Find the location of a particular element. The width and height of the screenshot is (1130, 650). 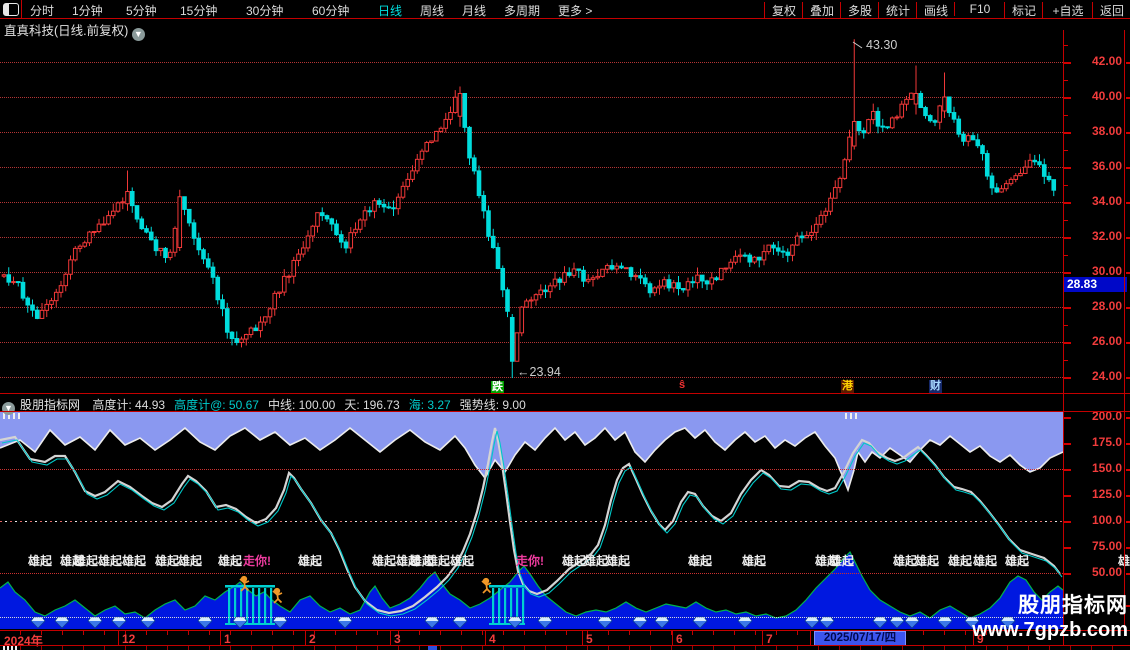

indicator-axis-label: 175.0 is located at coordinates (1106, 442).